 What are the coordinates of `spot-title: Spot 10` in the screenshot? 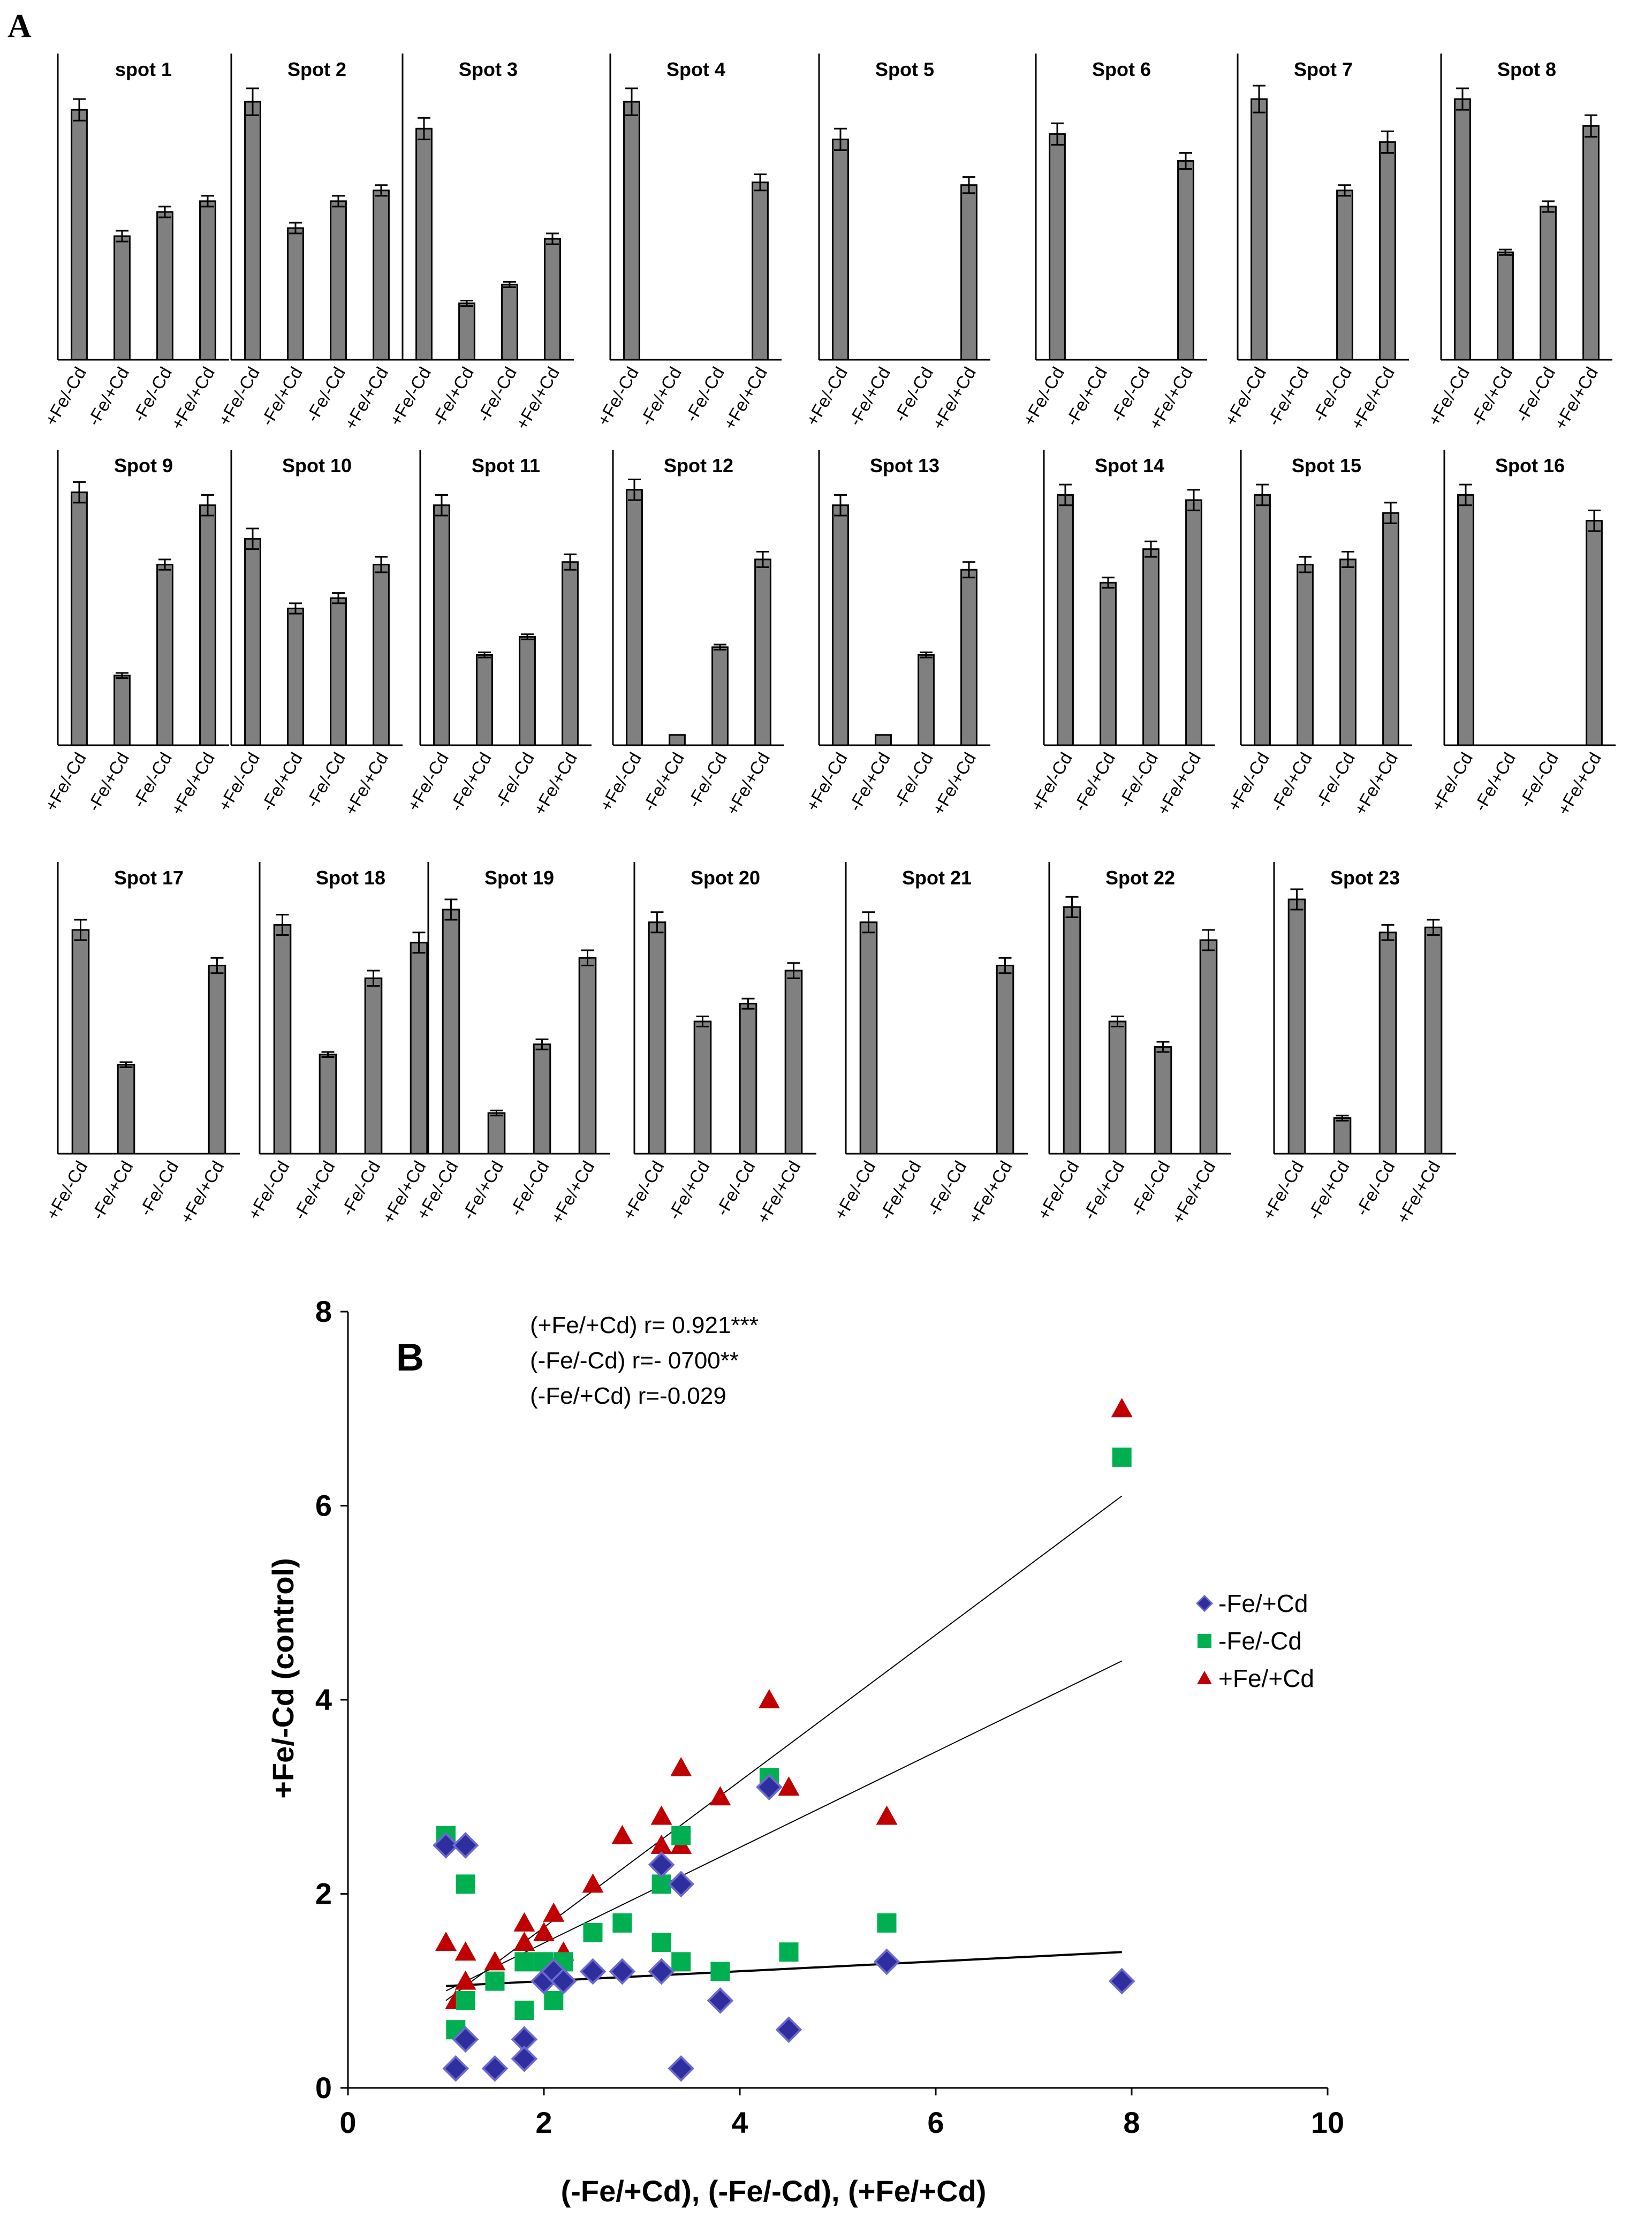 It's located at (317, 465).